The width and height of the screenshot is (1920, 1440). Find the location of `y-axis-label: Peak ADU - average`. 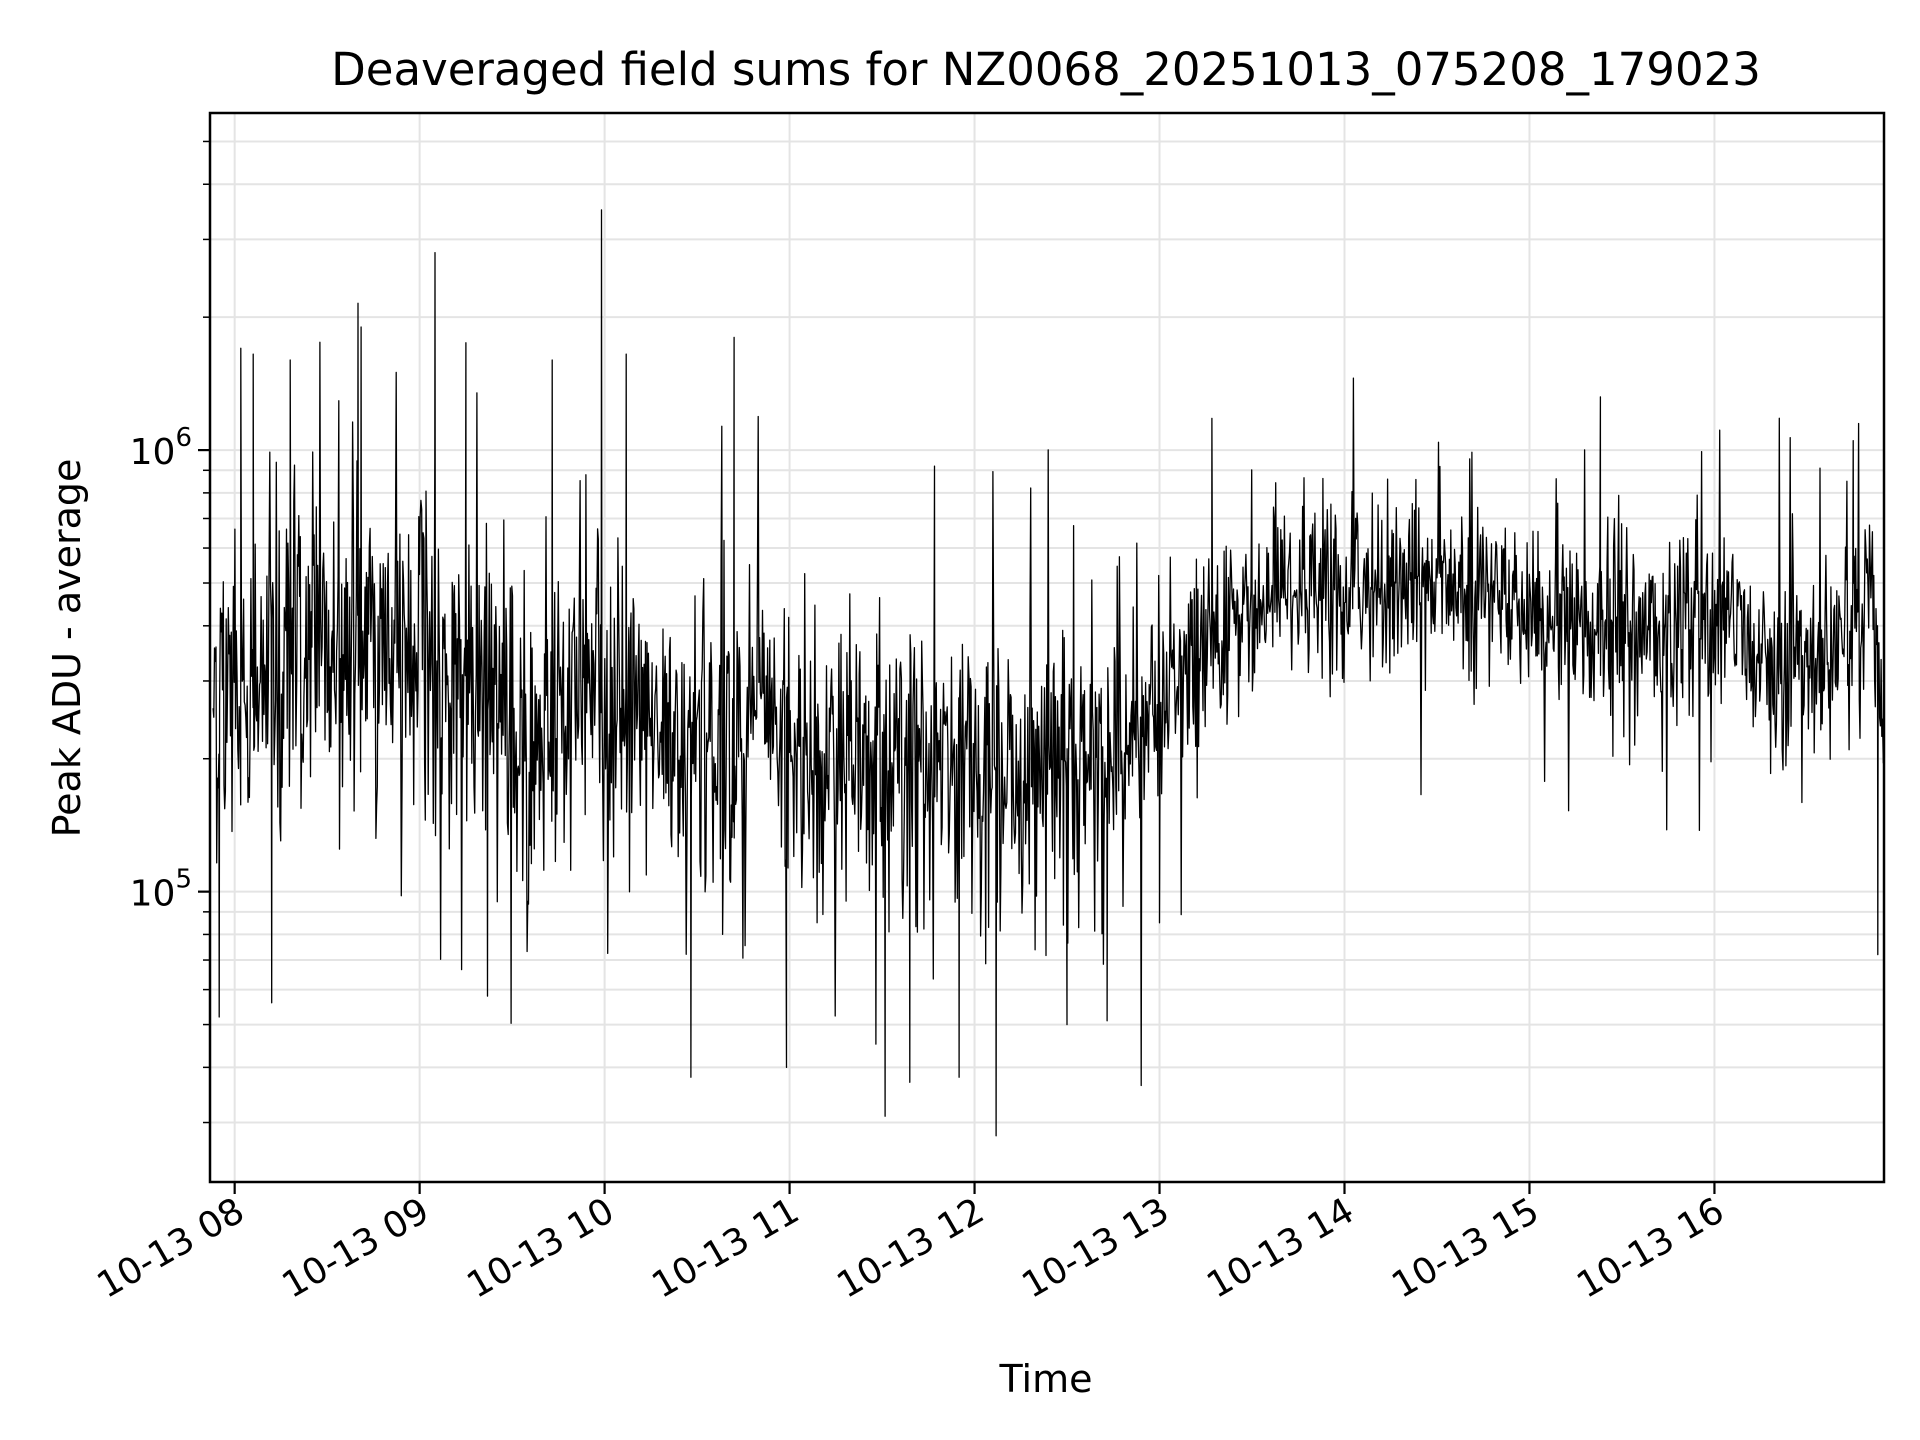

y-axis-label: Peak ADU - average is located at coordinates (67, 648).